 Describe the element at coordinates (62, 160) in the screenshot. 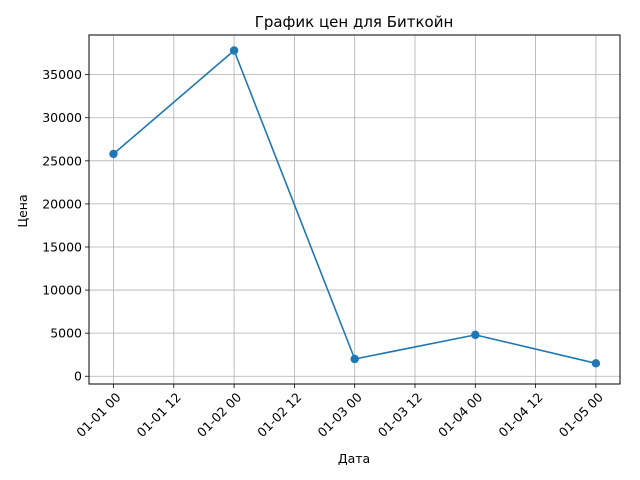

I see `y-tick-label: 25000` at that location.